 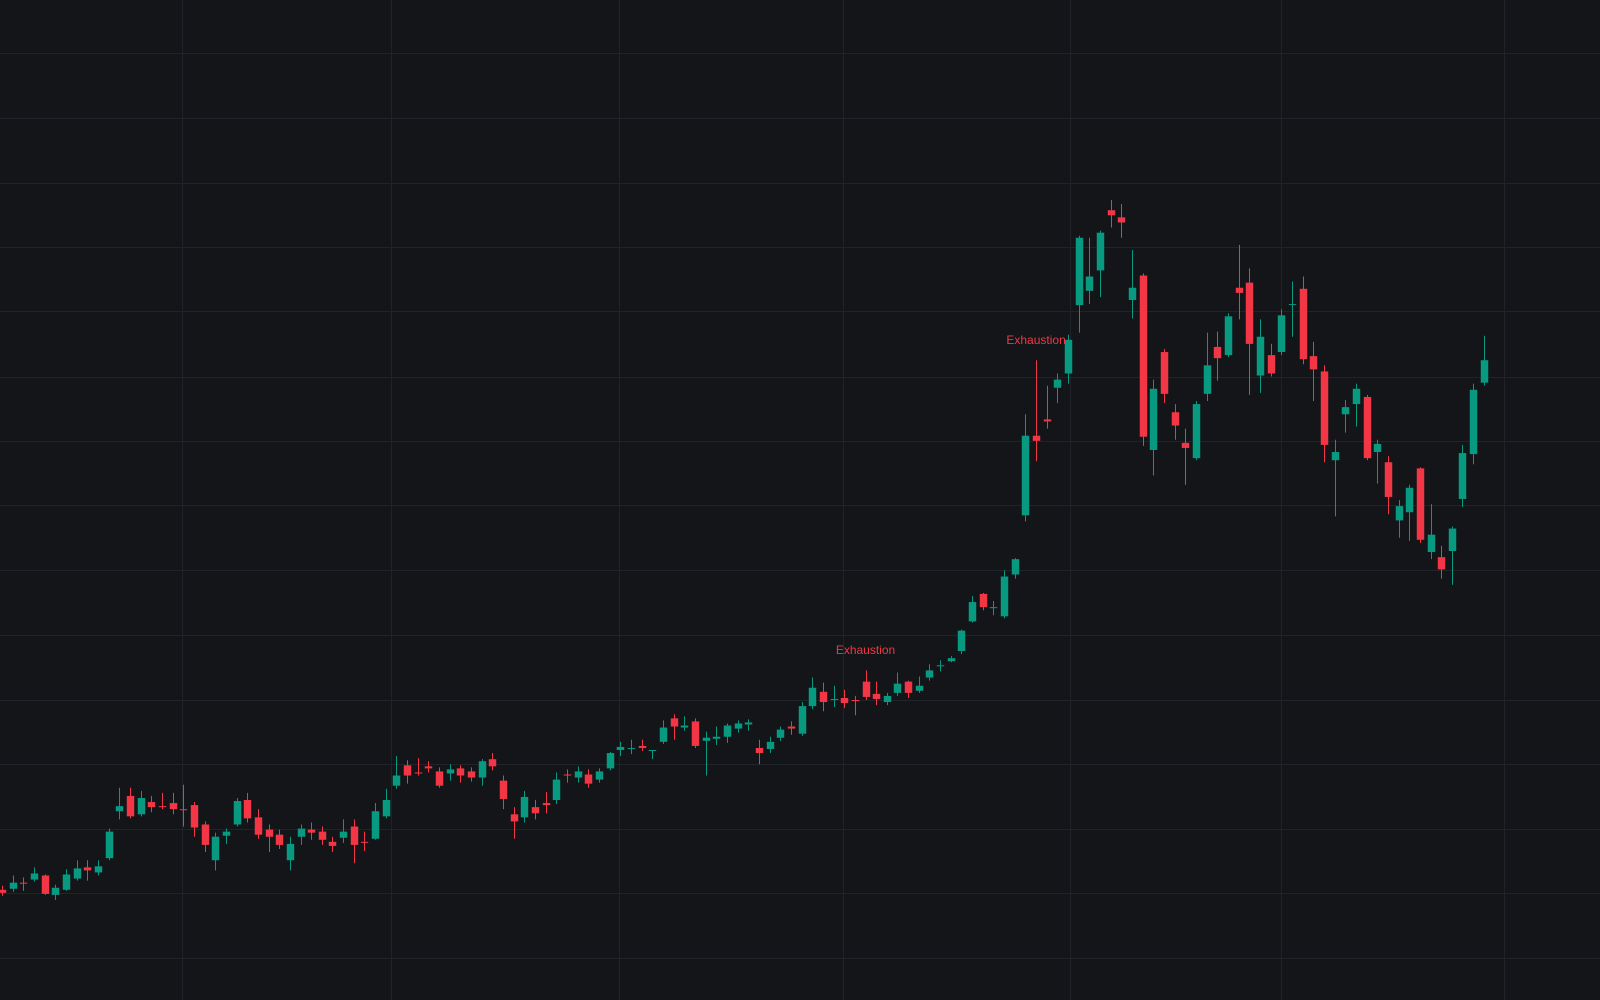 What do you see at coordinates (865, 650) in the screenshot?
I see `annotation: Exhaustion` at bounding box center [865, 650].